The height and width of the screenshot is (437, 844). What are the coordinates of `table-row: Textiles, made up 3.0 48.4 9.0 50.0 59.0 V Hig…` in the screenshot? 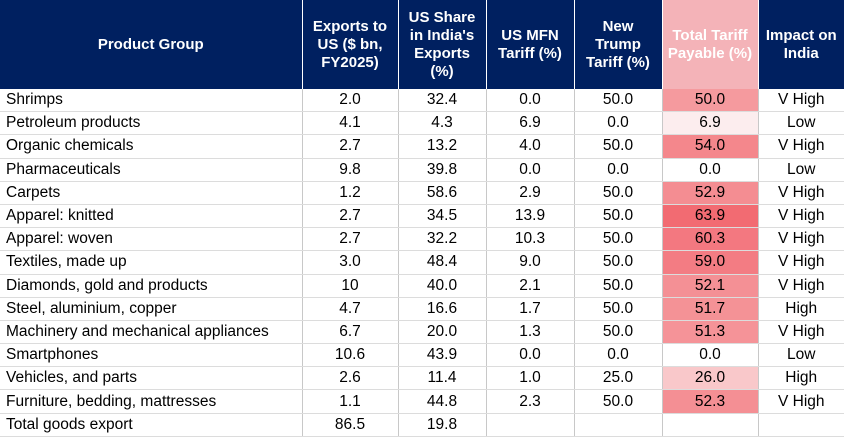 It's located at (422, 262).